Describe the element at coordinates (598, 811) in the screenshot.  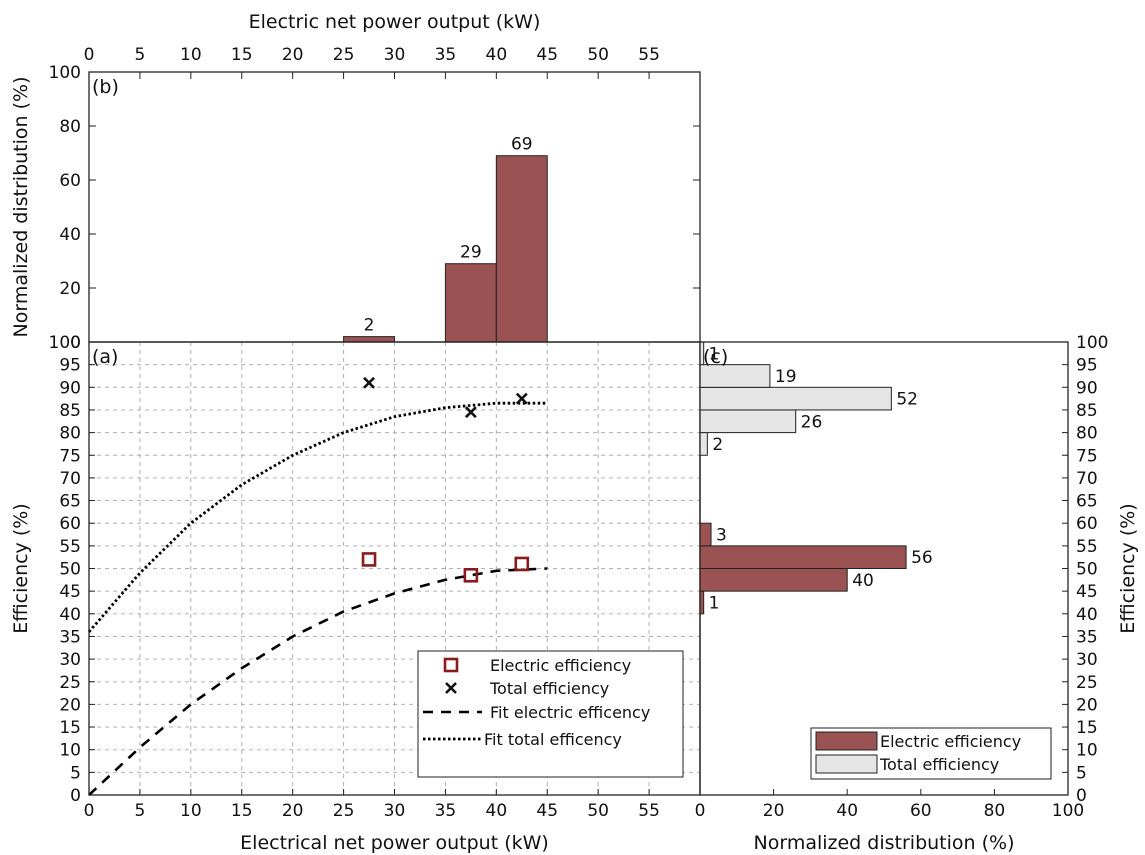
I see `x-tick-label: 50` at that location.